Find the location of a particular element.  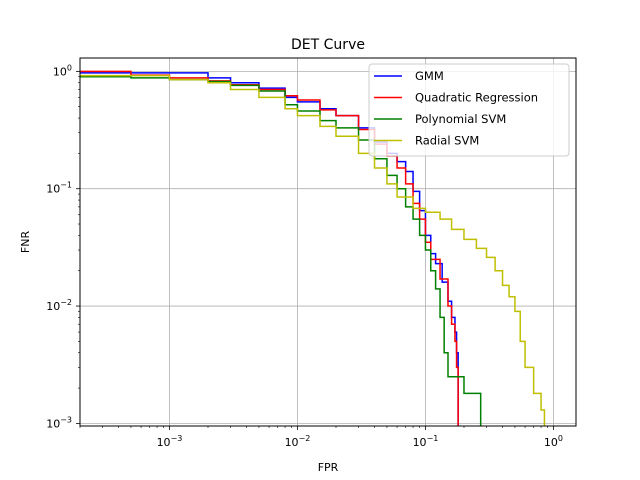

y-axis-ticks: 10⁰ 10⁻¹ 10⁻² 10⁻³ is located at coordinates (63, 246).